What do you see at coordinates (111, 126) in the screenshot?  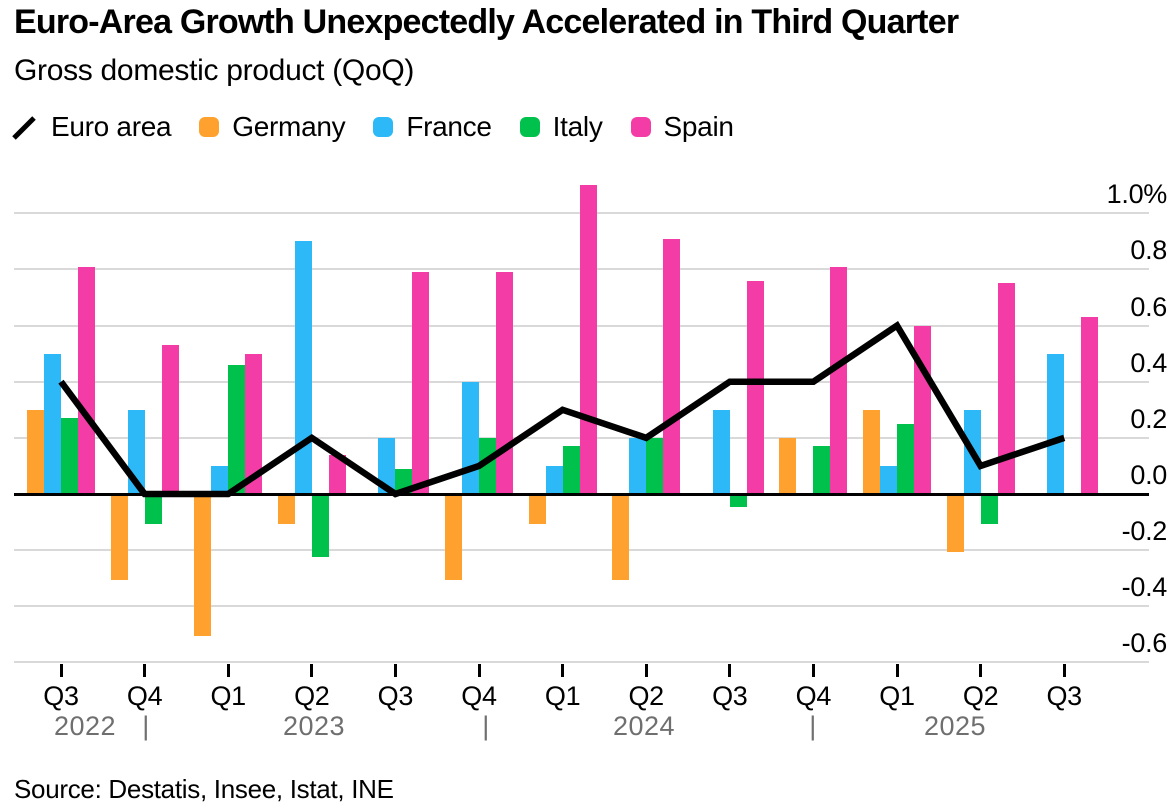 I see `legend-label-euro-area: Euro area` at bounding box center [111, 126].